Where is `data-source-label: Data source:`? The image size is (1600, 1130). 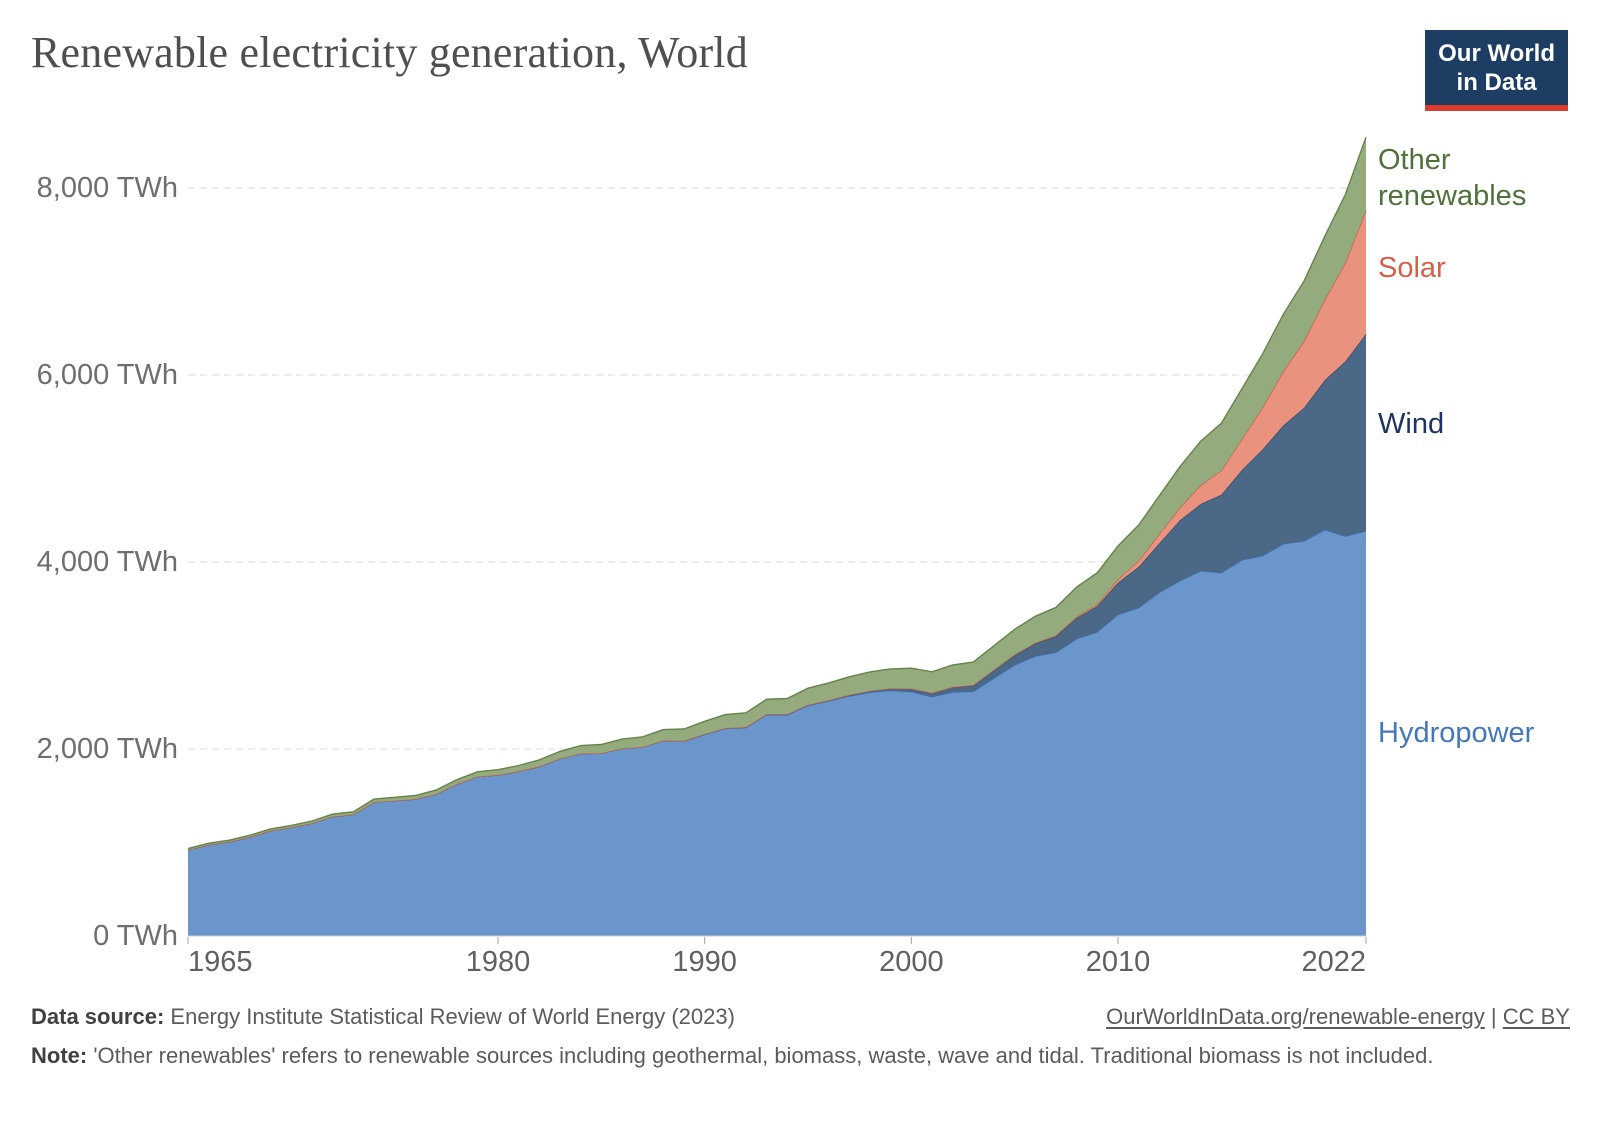
data-source-label: Data source: is located at coordinates (98, 1016).